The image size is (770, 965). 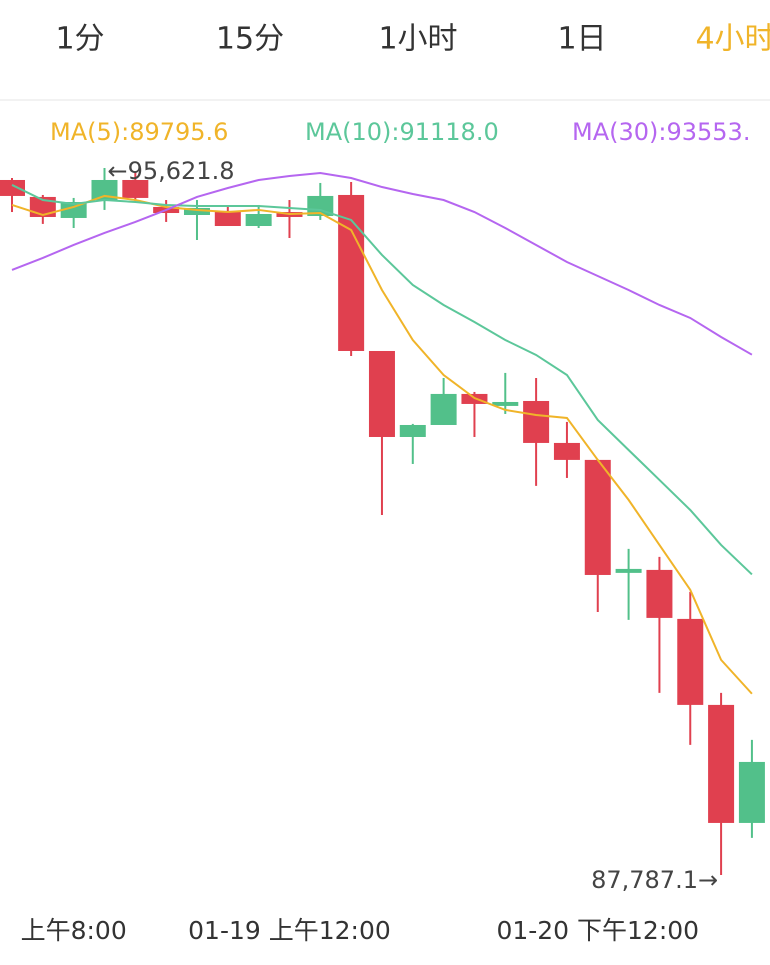 What do you see at coordinates (289, 930) in the screenshot?
I see `x-tick-label: 01-19 上午12:00` at bounding box center [289, 930].